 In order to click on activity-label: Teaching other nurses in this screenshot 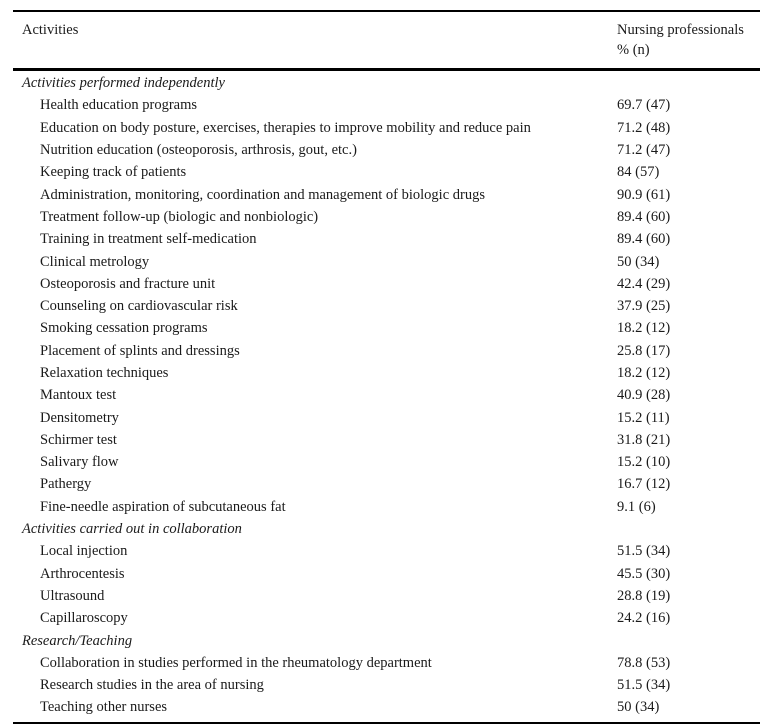, I will do `click(104, 707)`.